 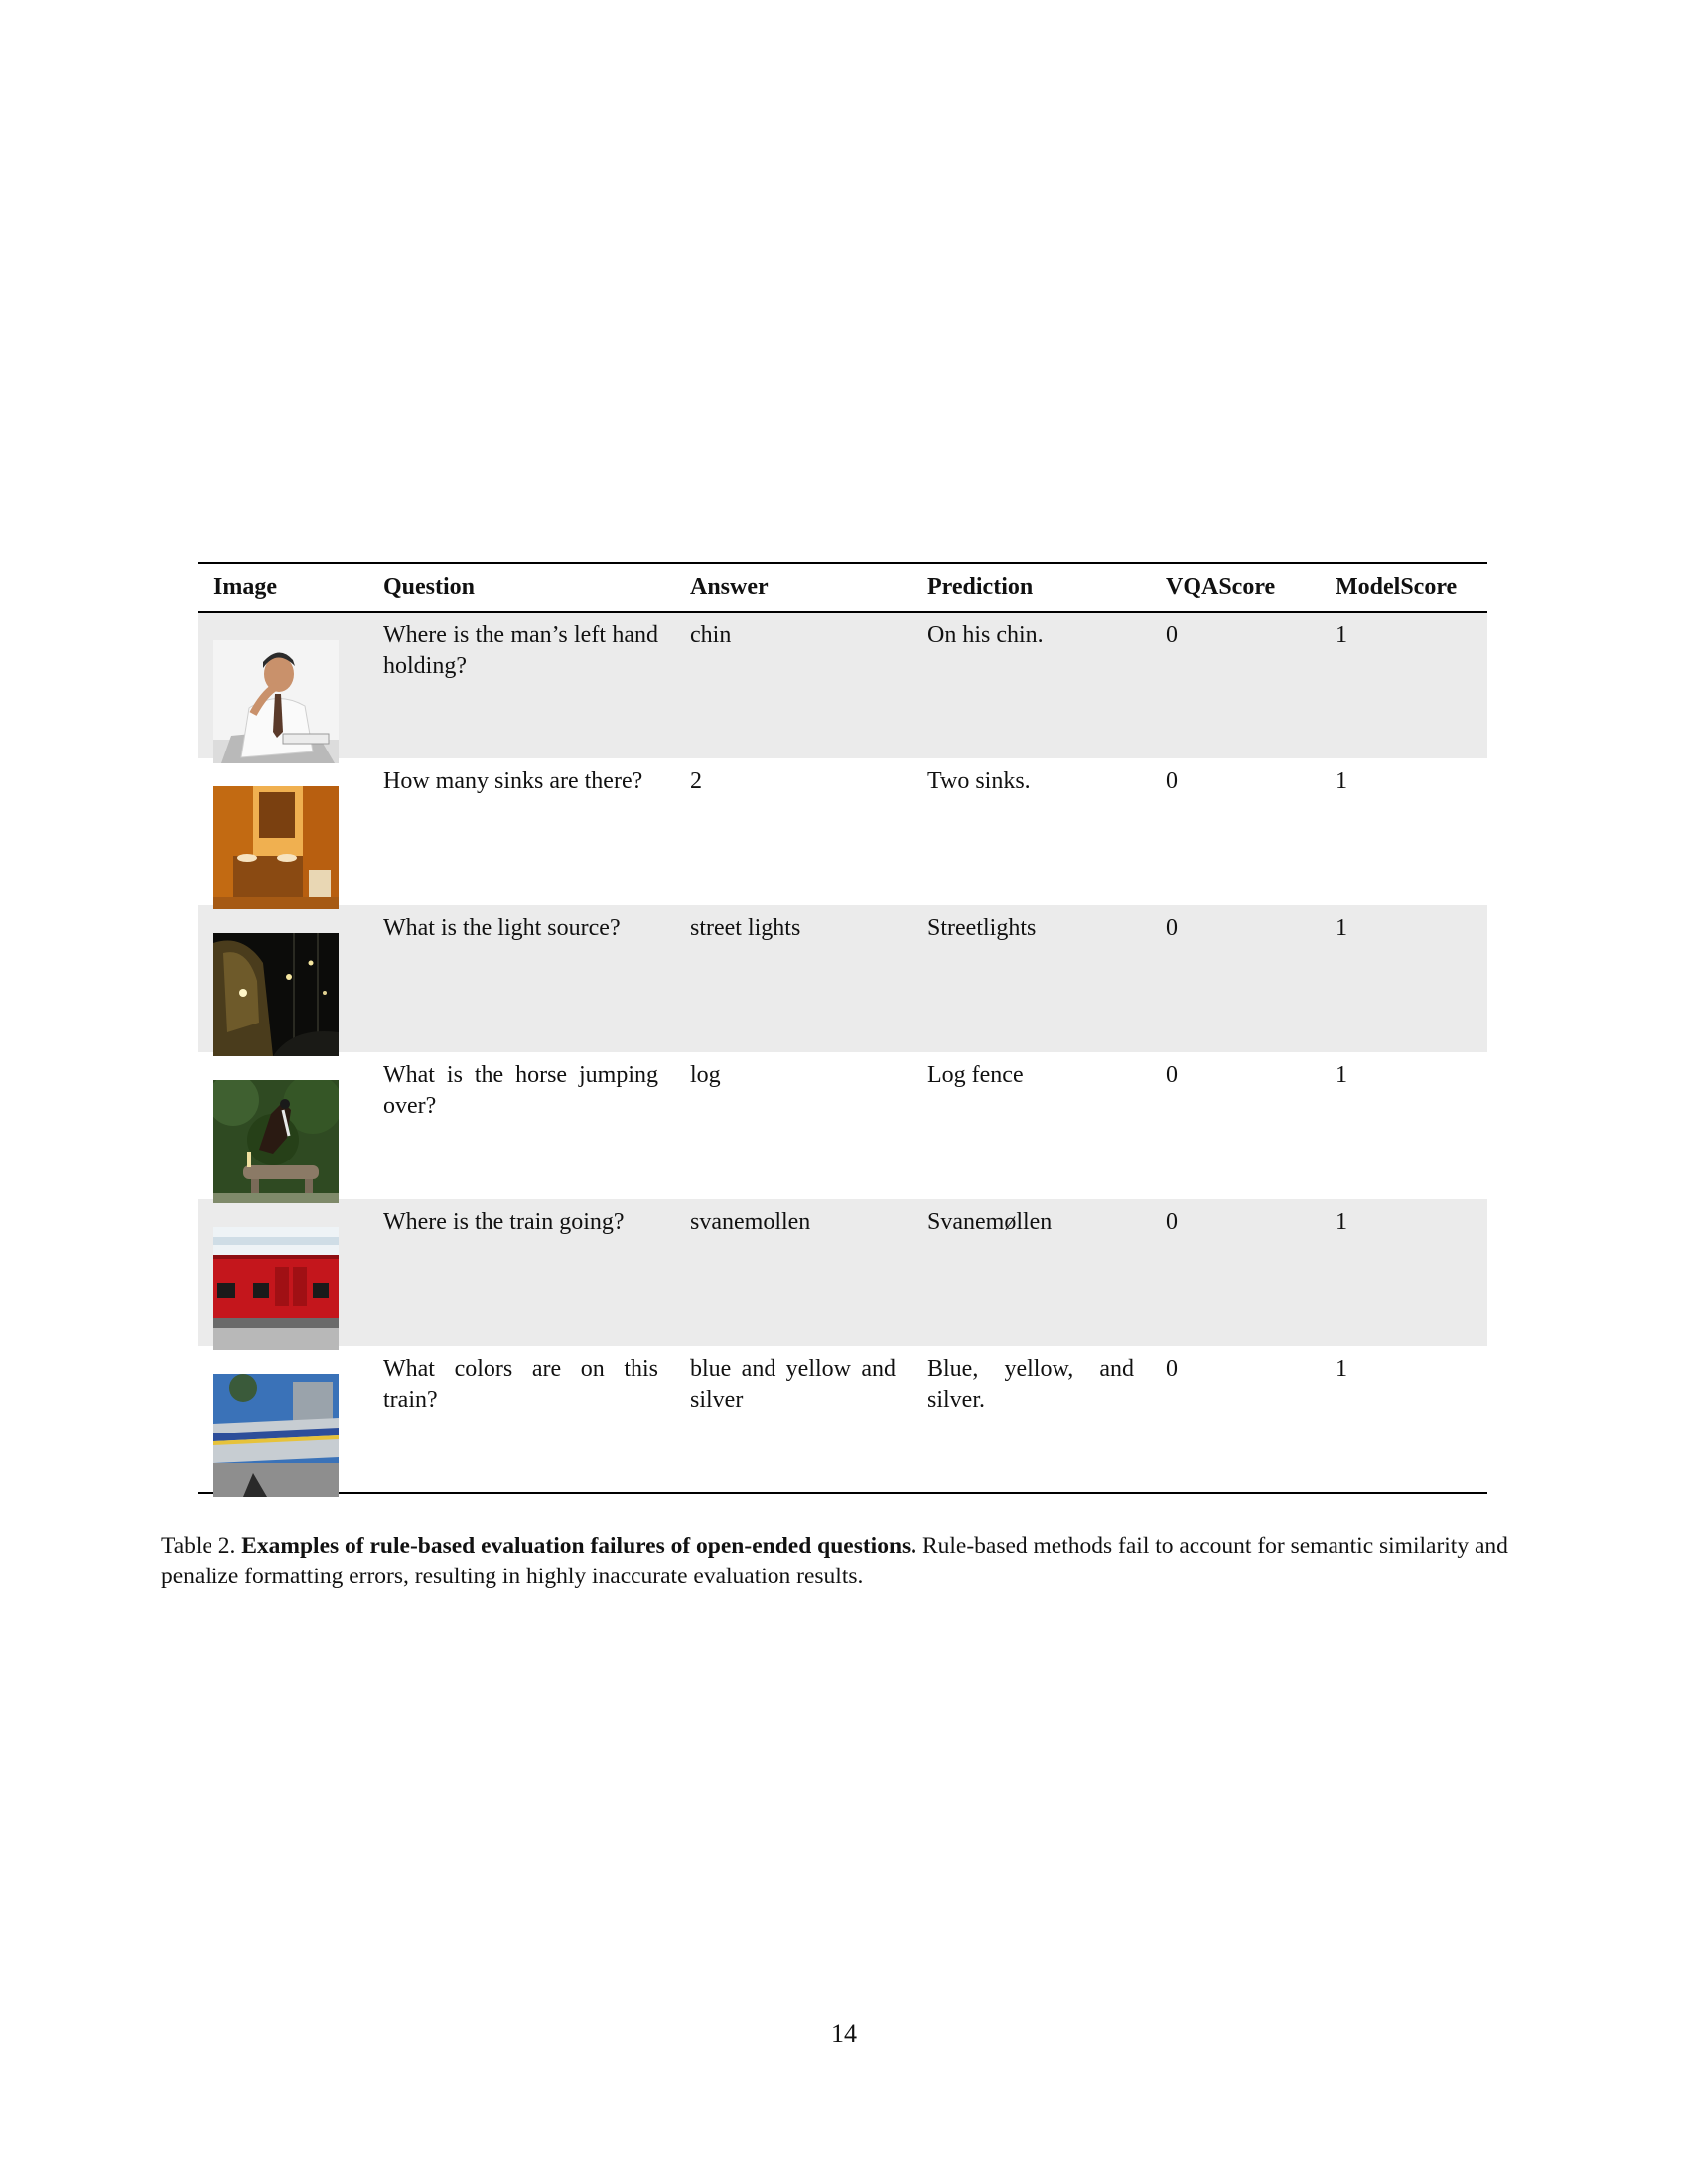 I want to click on header-answer: Answer, so click(x=729, y=587).